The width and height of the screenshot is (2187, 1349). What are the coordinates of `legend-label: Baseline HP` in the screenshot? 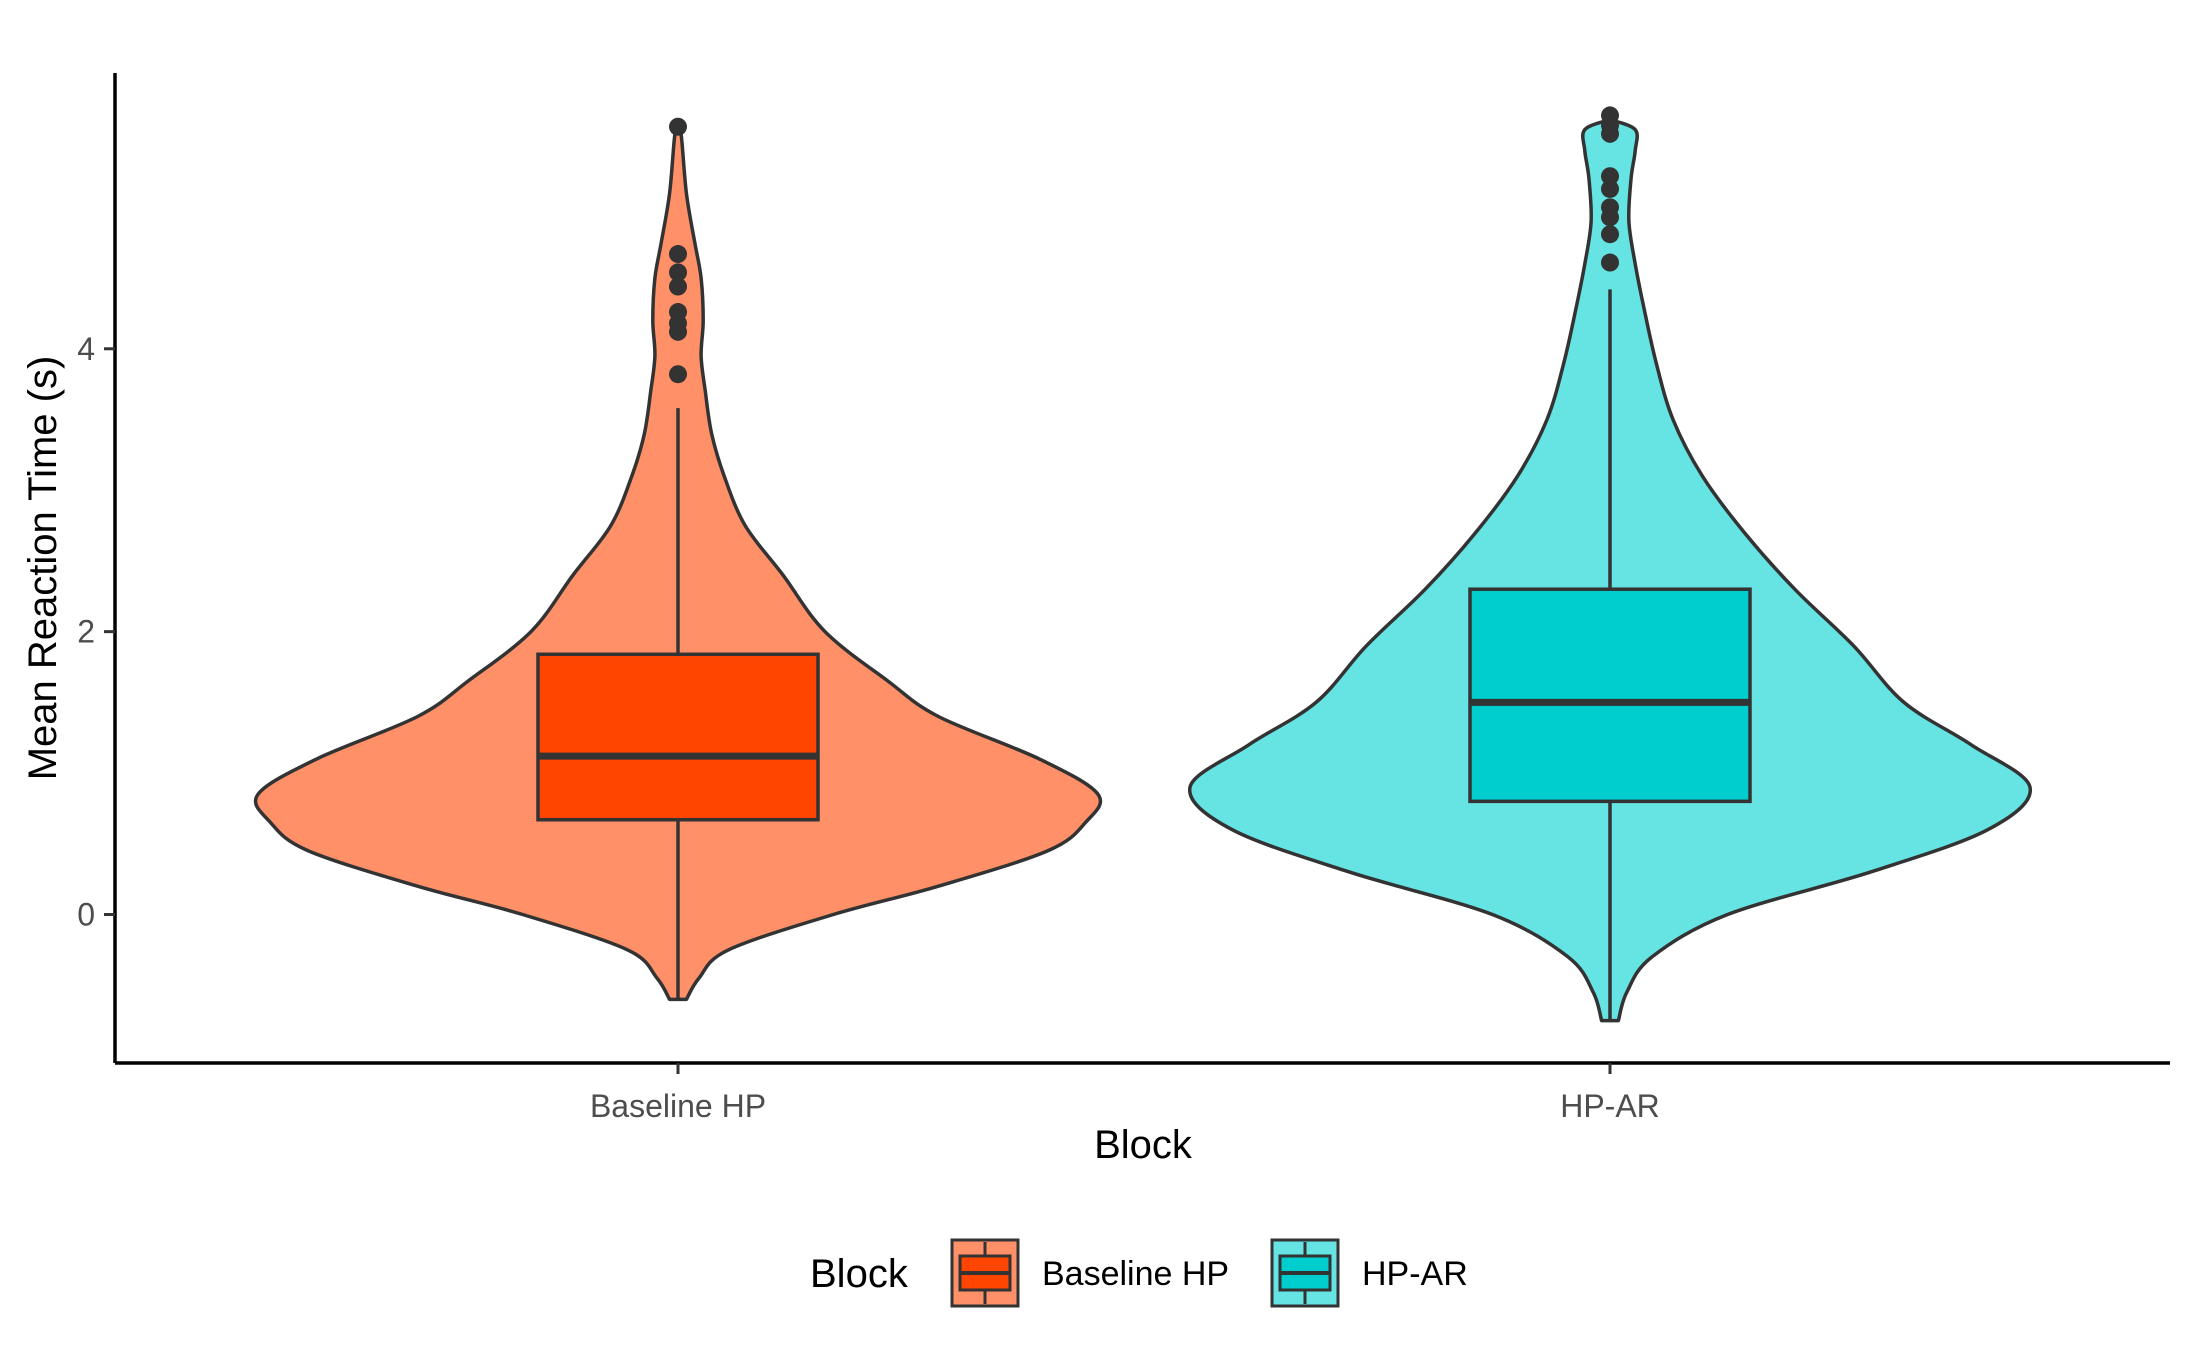 It's located at (1135, 1274).